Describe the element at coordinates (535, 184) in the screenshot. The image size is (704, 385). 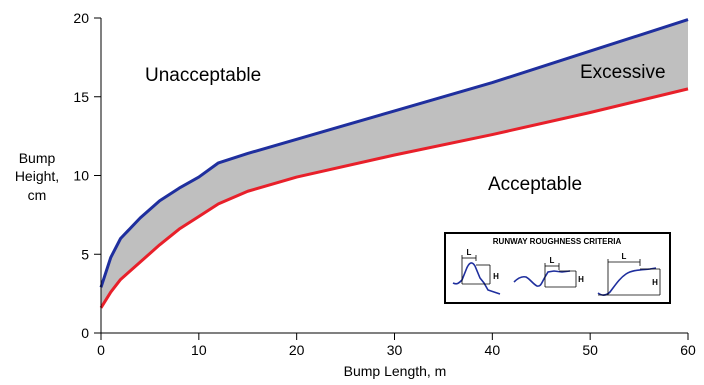
I see `acceptable-label: Acceptable` at that location.